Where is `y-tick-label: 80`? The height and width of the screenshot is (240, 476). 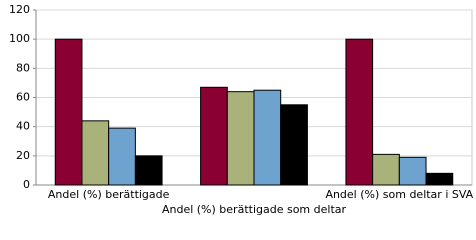
y-tick-label: 80 is located at coordinates (23, 67).